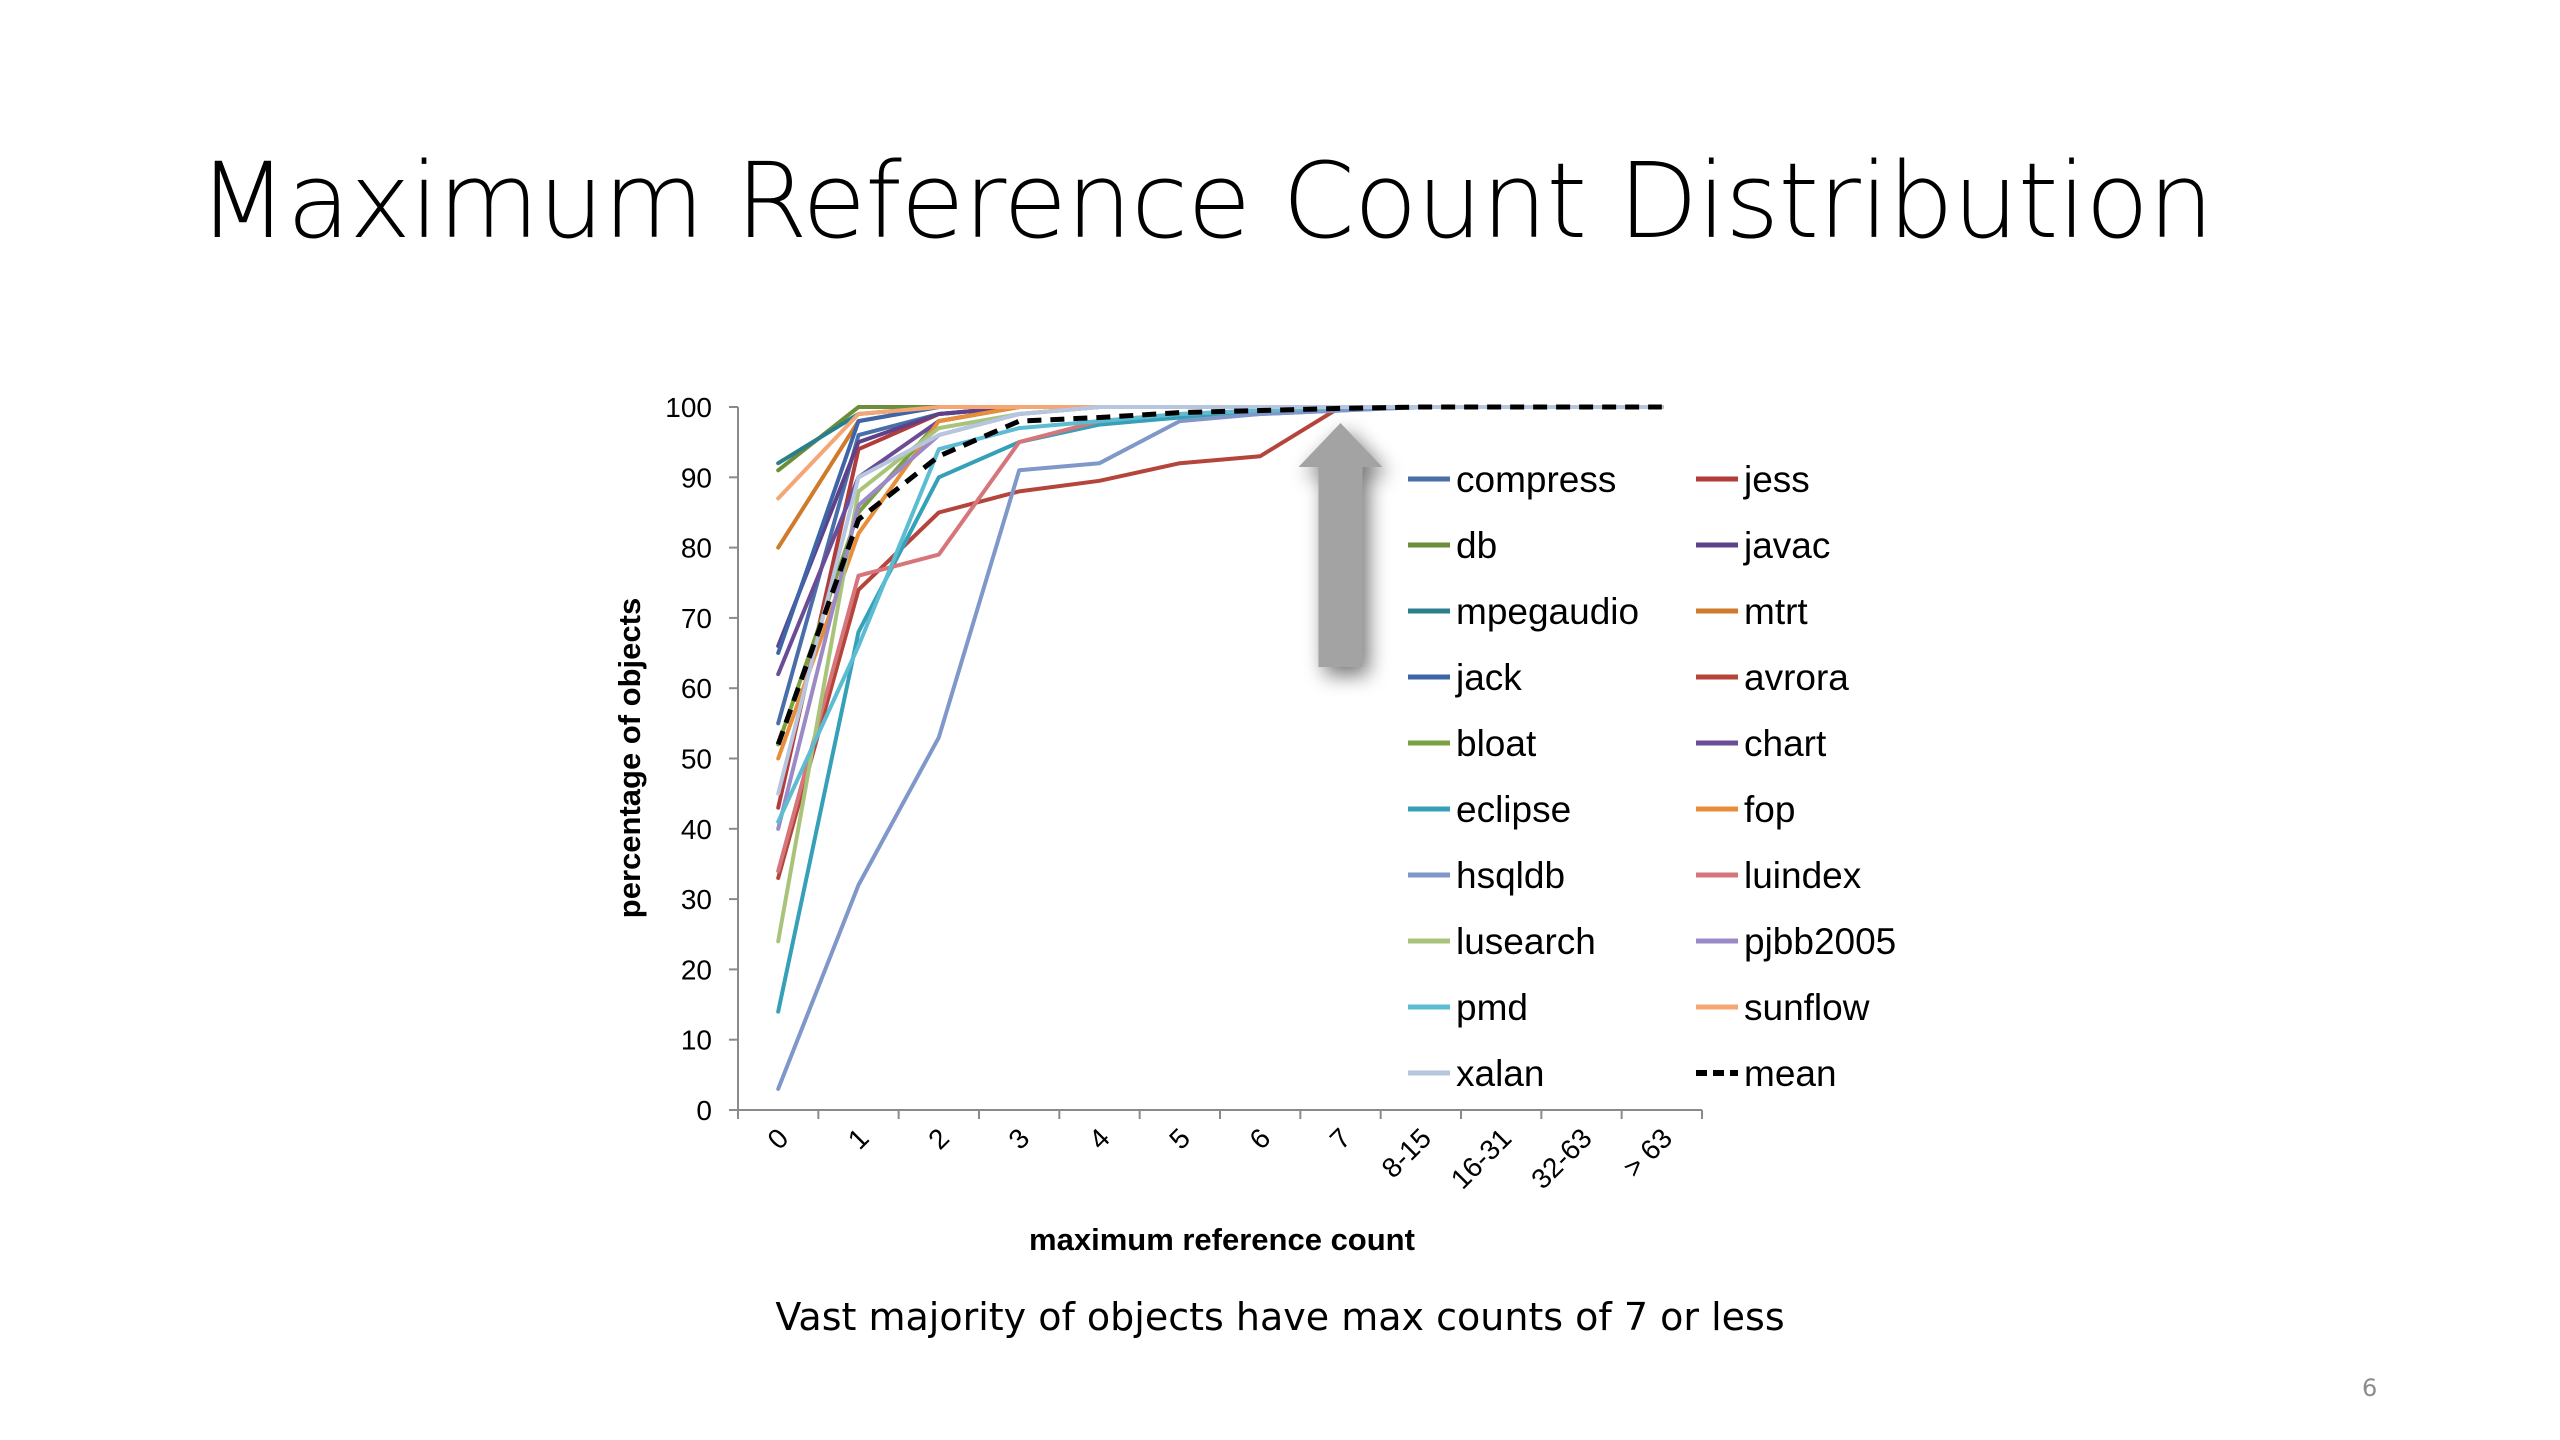 The image size is (2560, 1440). I want to click on legend-item-chart: chart, so click(1761, 743).